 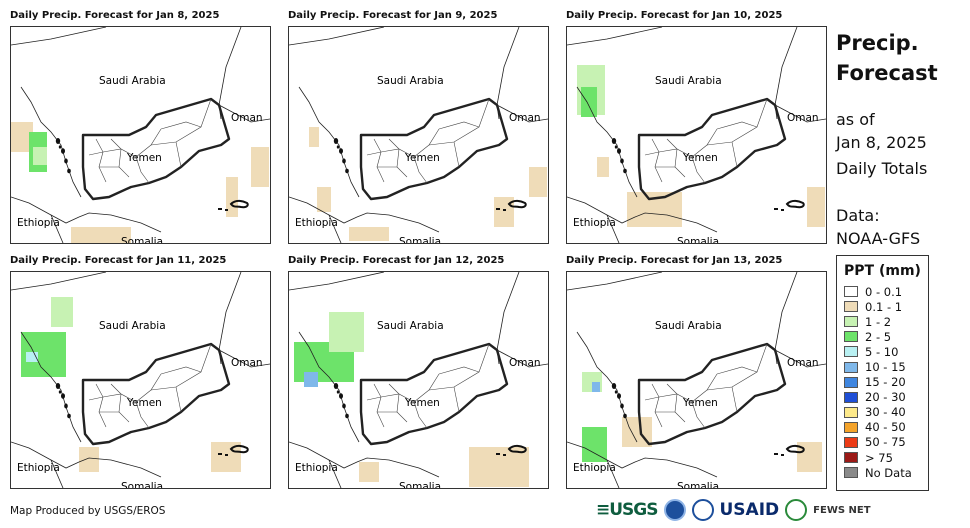 I want to click on panel-title: Daily Precip. Forecast for Jan 9, 2025, so click(x=393, y=15).